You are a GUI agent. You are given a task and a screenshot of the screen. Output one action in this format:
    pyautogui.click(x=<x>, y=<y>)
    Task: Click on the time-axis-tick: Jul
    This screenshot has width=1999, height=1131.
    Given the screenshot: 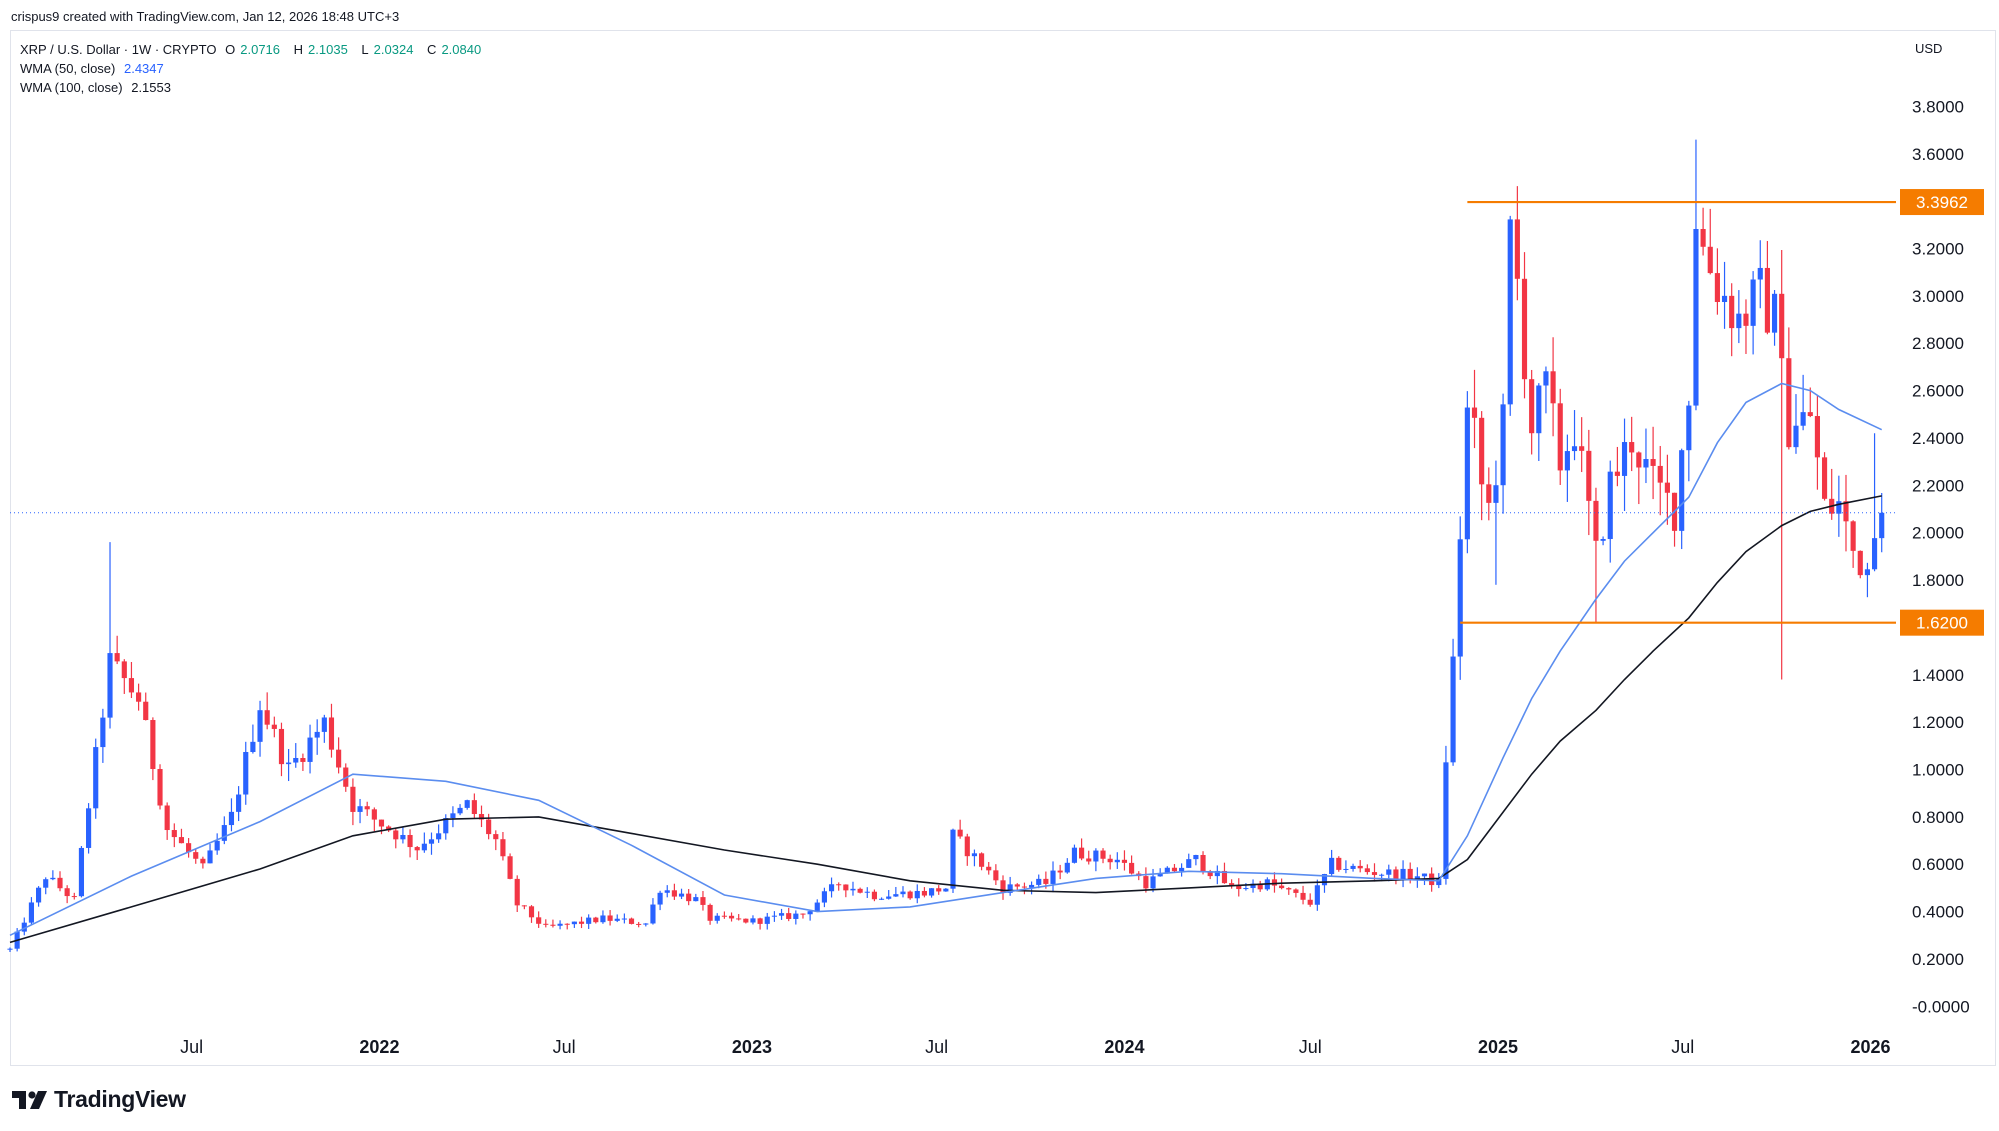 What is the action you would take?
    pyautogui.click(x=191, y=1047)
    